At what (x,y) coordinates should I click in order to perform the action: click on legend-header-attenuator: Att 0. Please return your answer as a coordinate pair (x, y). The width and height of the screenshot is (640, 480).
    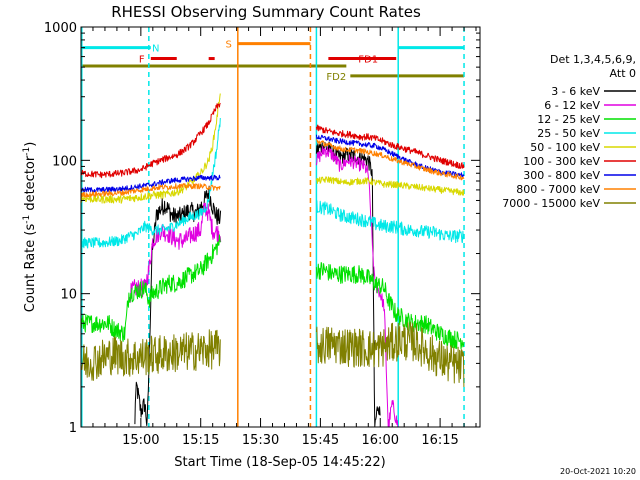
    Looking at the image, I should click on (623, 73).